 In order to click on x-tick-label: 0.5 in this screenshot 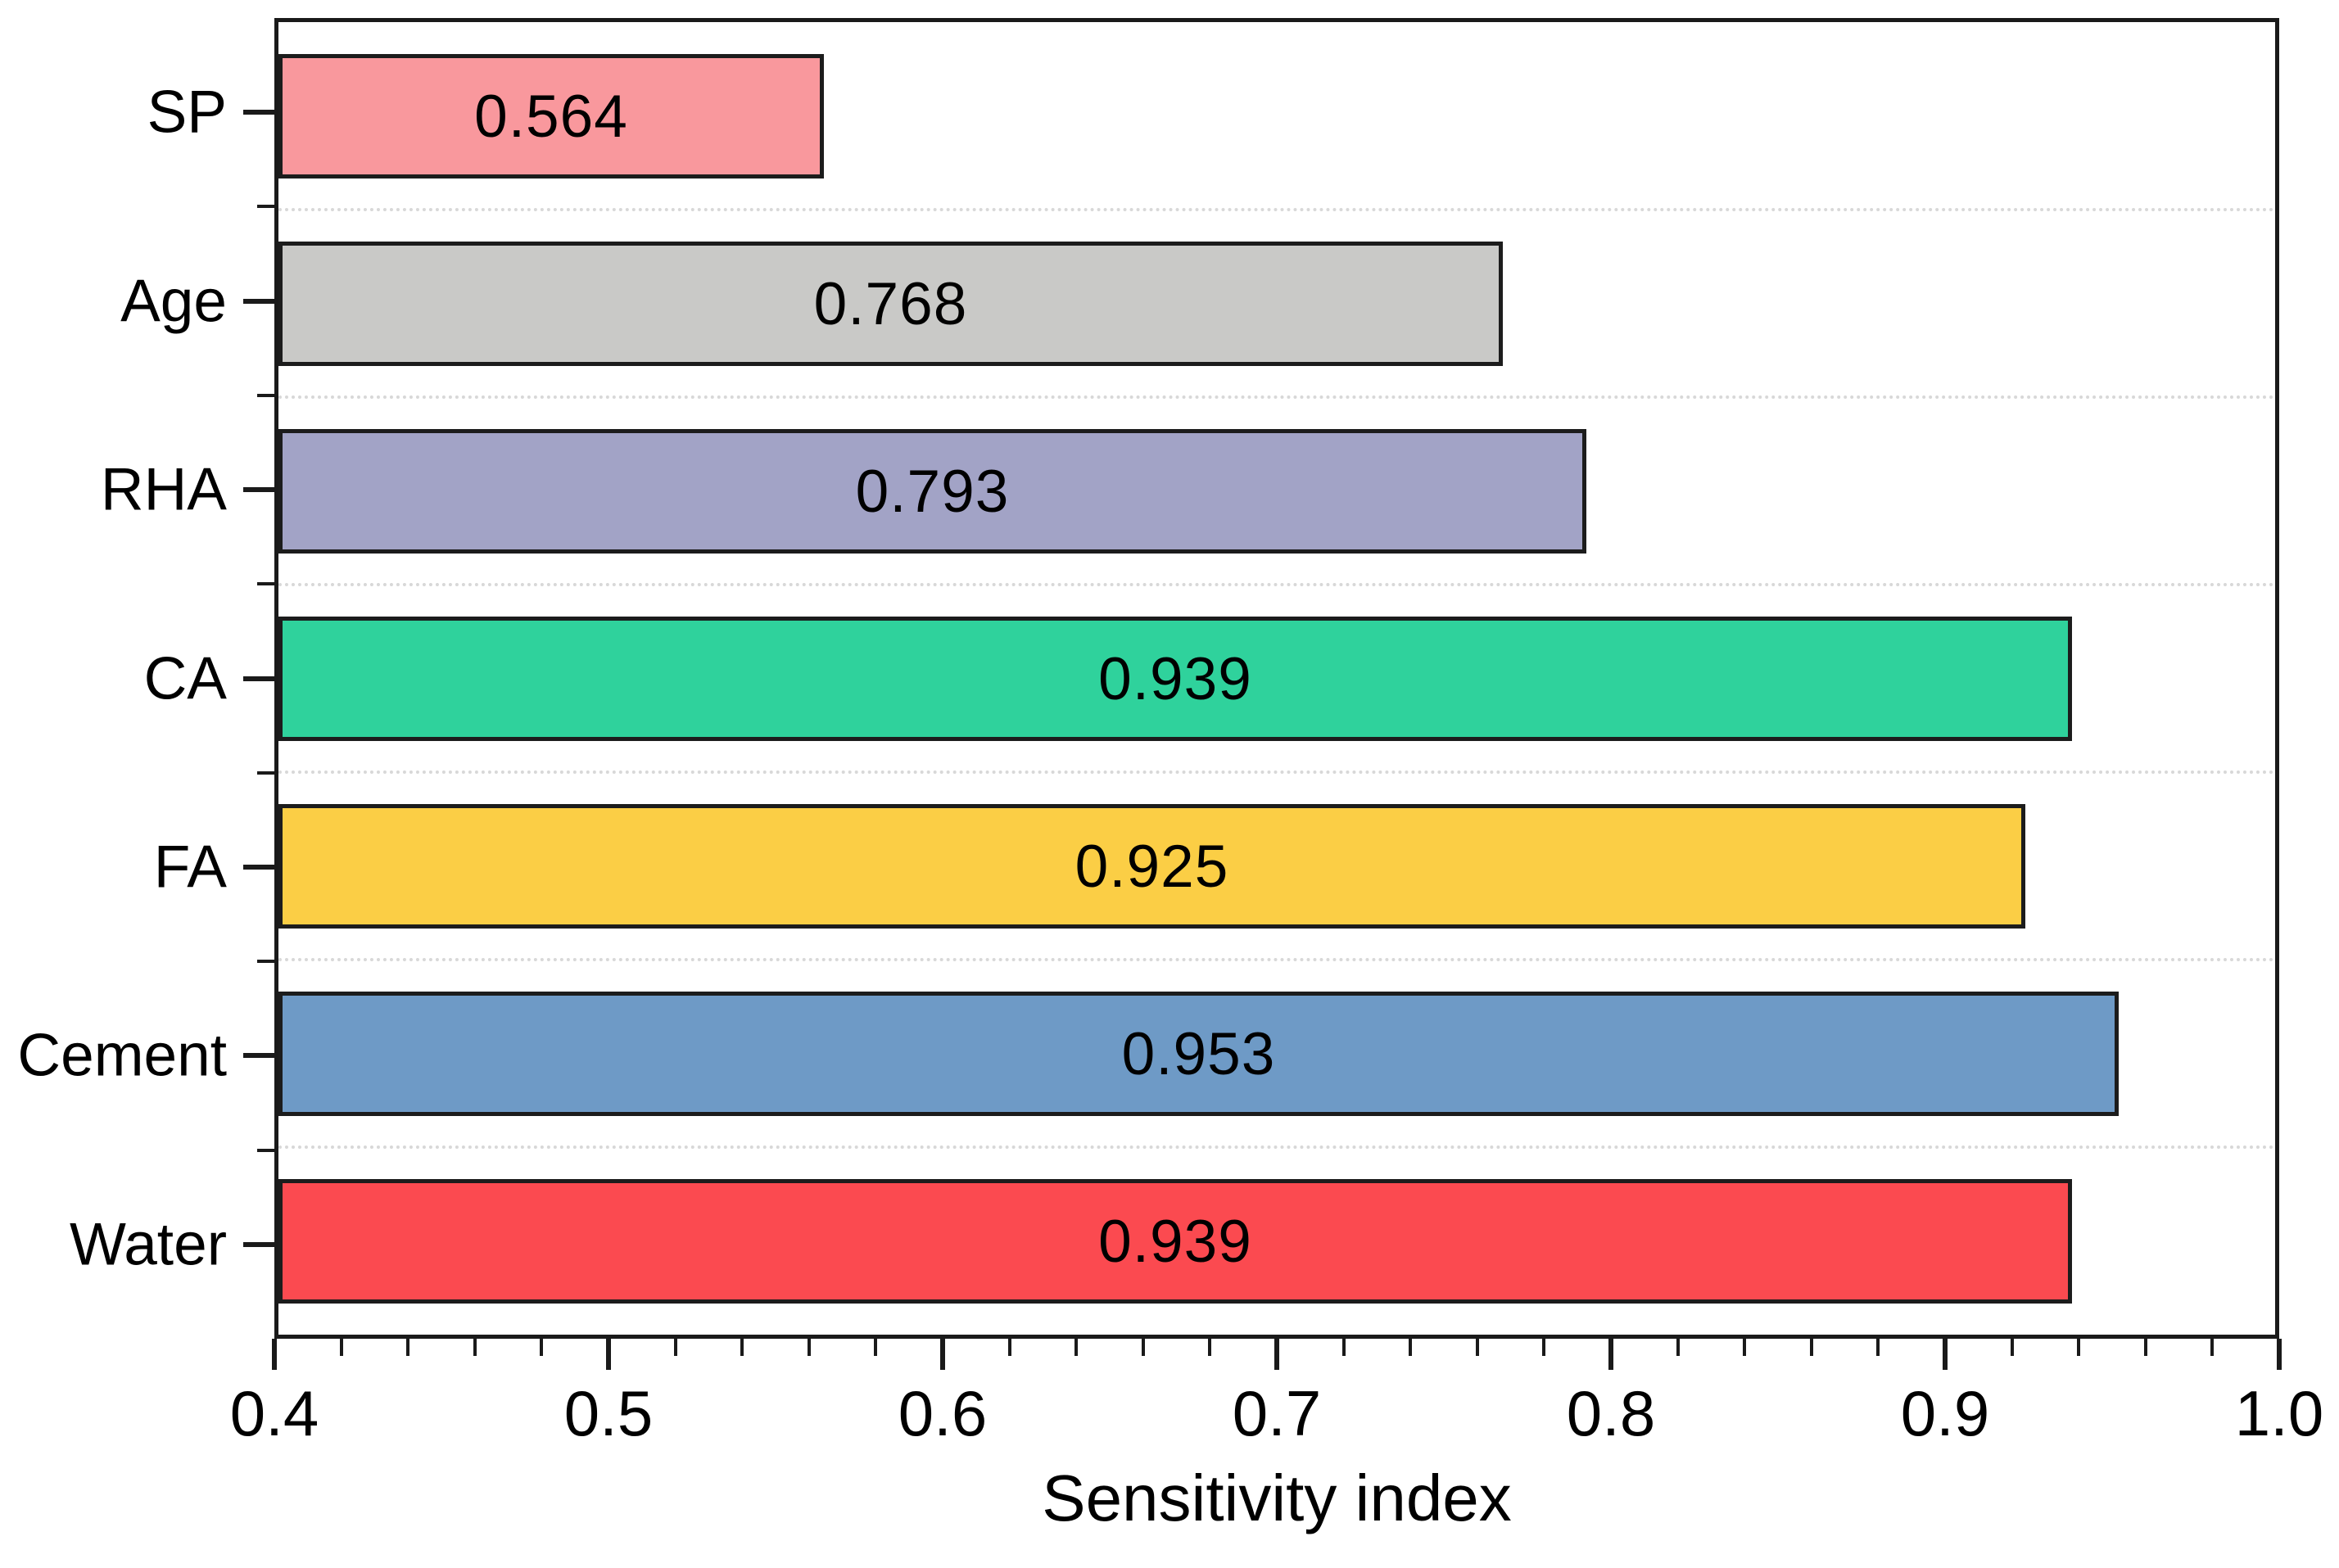, I will do `click(608, 1413)`.